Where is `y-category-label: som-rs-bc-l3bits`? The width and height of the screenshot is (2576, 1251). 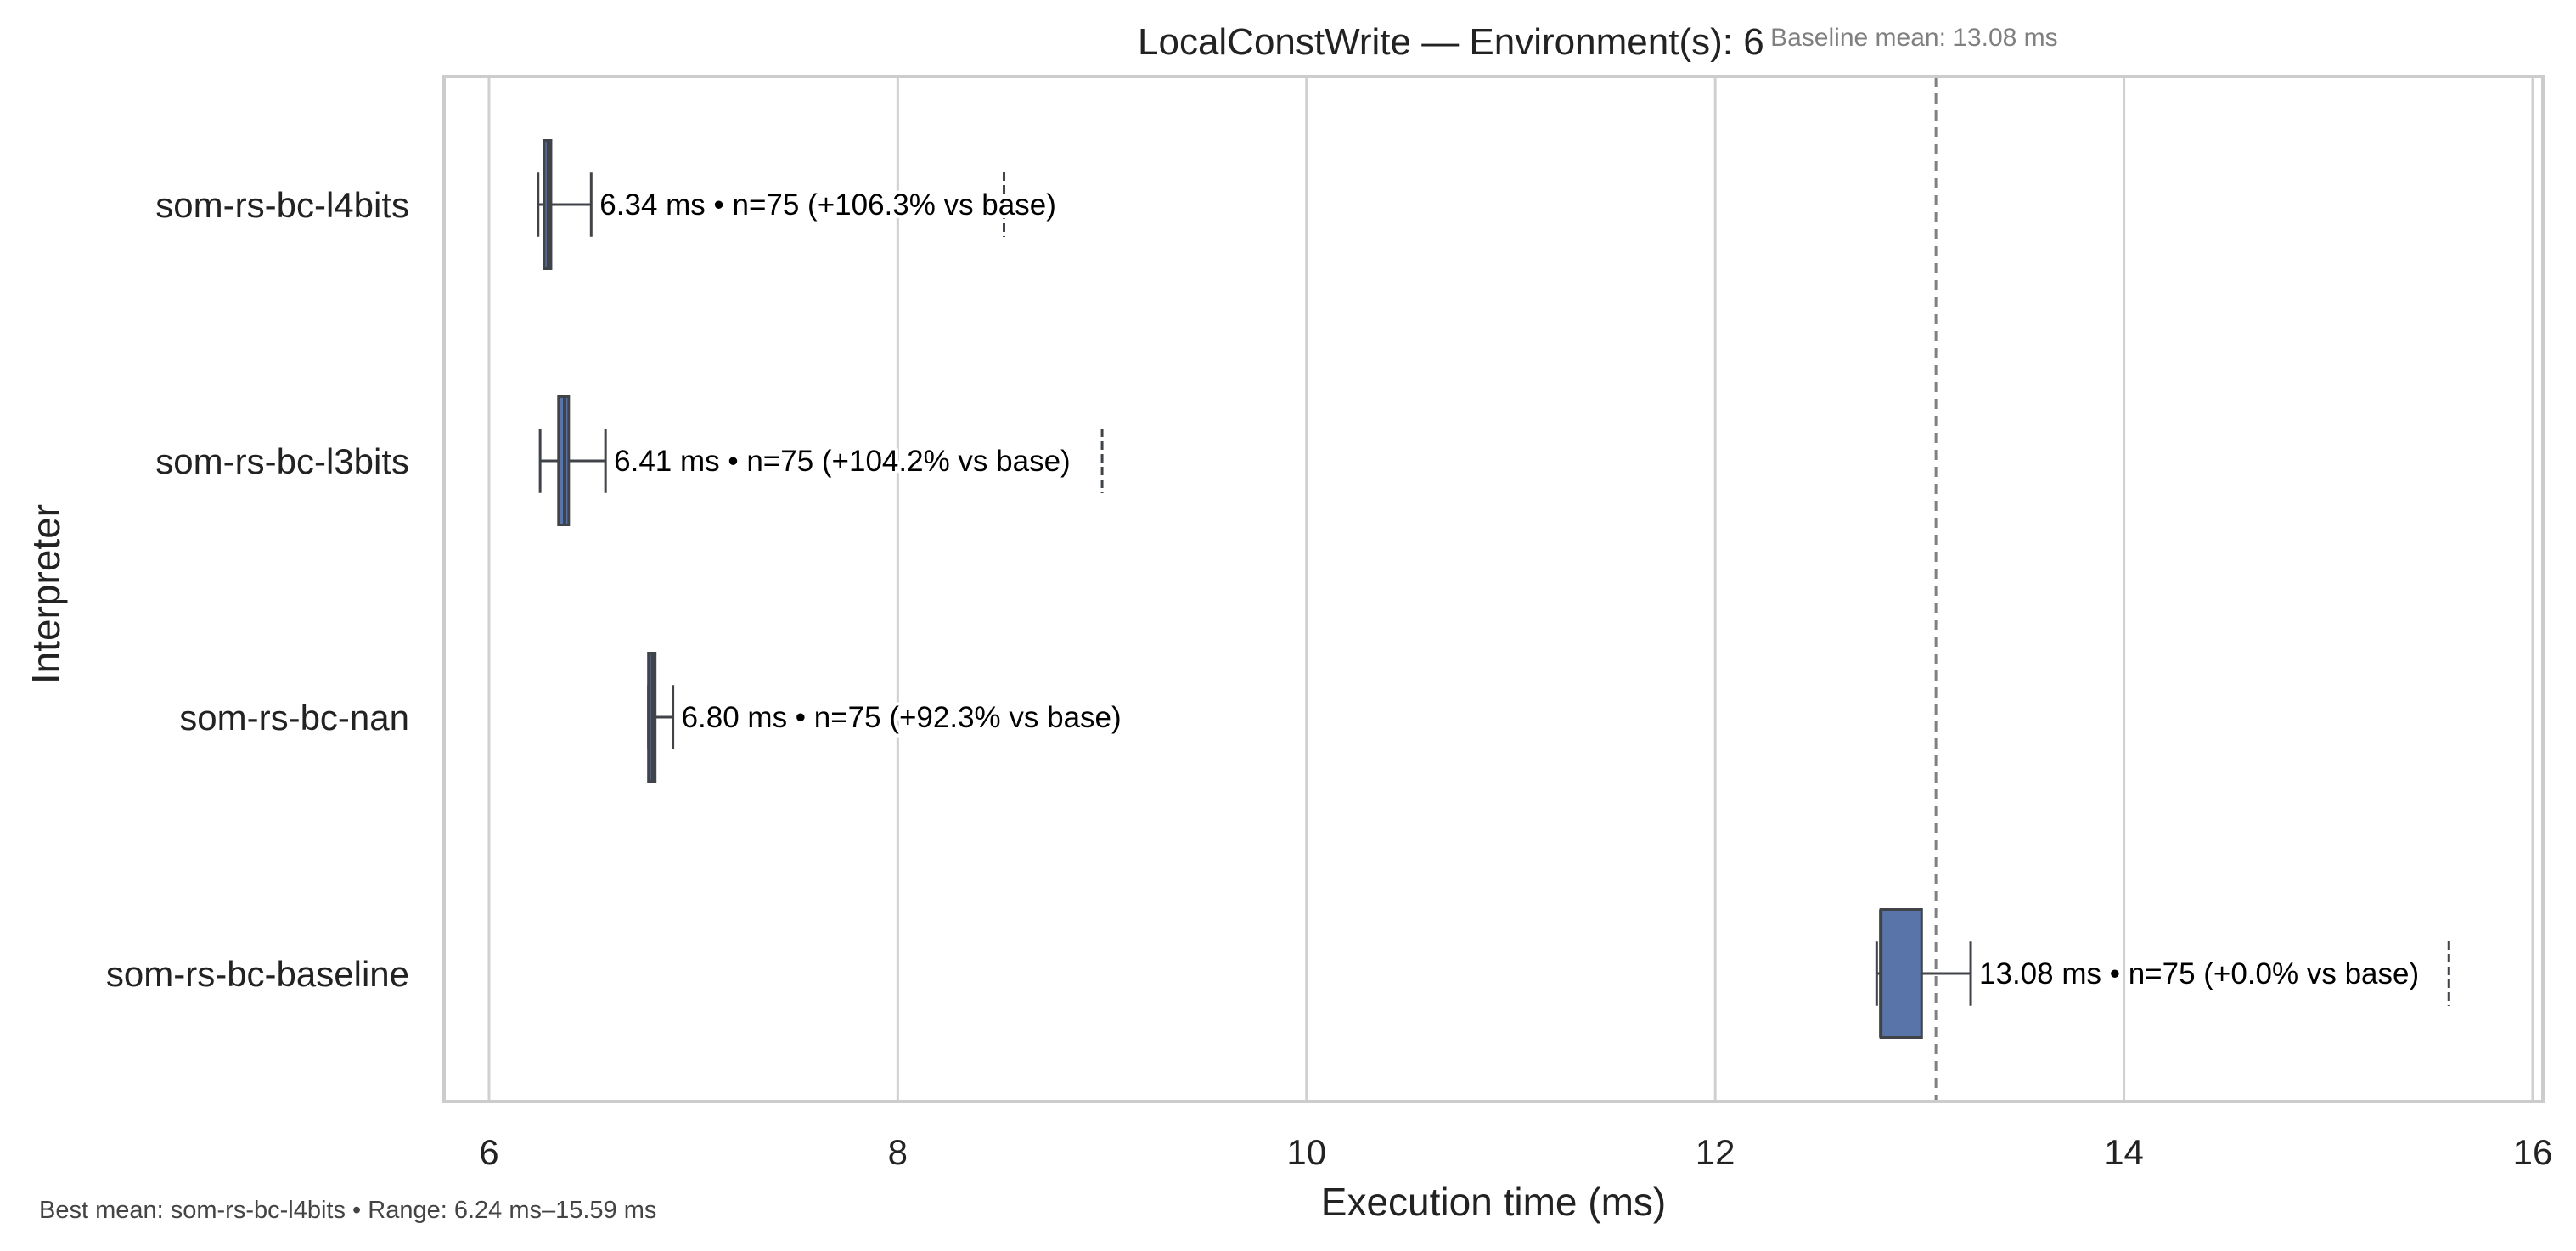 y-category-label: som-rs-bc-l3bits is located at coordinates (282, 461).